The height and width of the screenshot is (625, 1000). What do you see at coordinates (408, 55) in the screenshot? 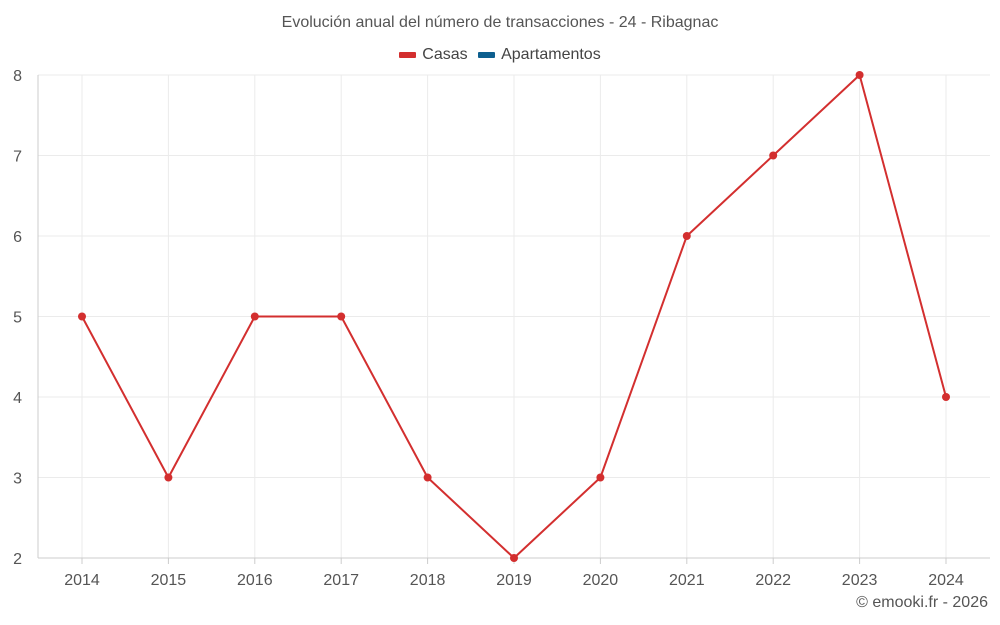
I see `legend-swatch-casas` at bounding box center [408, 55].